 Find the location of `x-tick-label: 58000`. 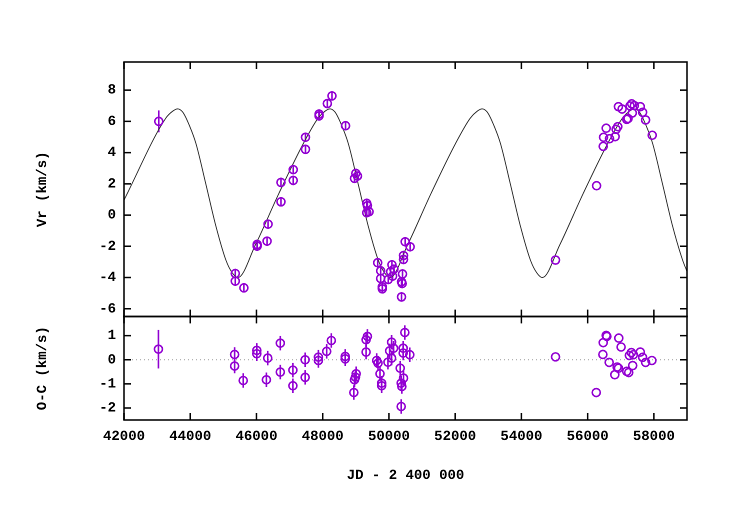

x-tick-label: 58000 is located at coordinates (653, 436).